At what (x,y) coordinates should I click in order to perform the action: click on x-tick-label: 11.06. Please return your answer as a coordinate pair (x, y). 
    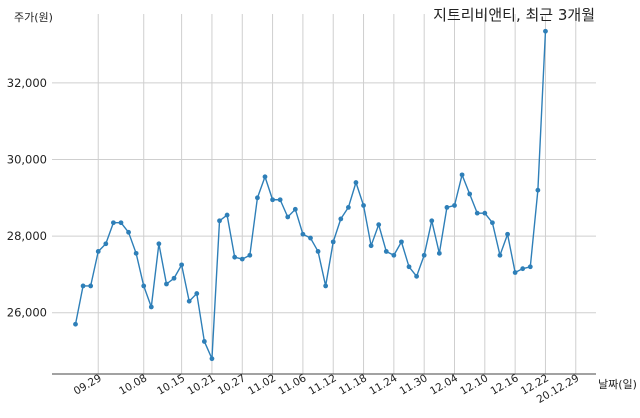
    Looking at the image, I should click on (292, 385).